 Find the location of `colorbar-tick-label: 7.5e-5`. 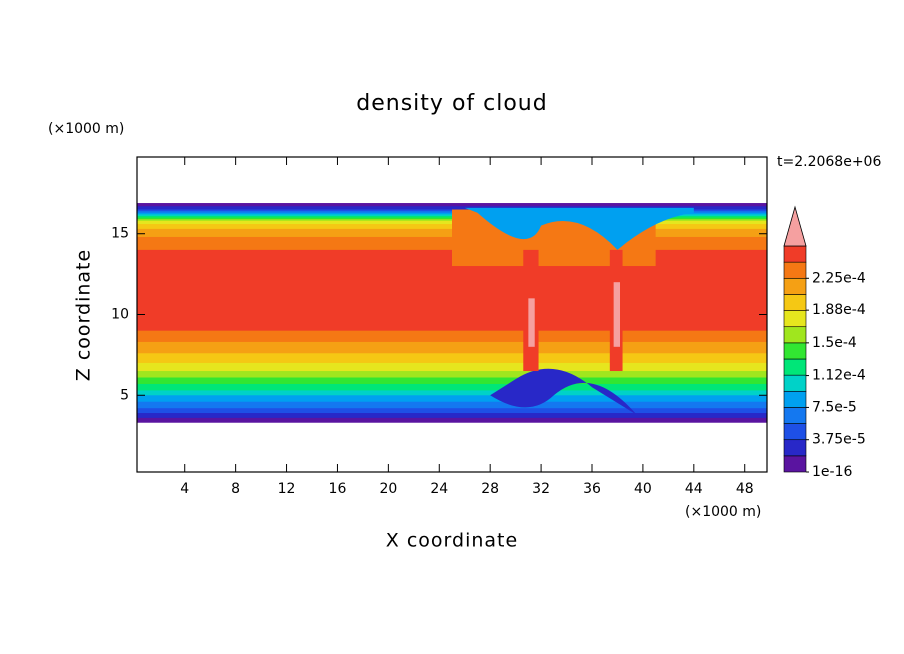

colorbar-tick-label: 7.5e-5 is located at coordinates (834, 407).